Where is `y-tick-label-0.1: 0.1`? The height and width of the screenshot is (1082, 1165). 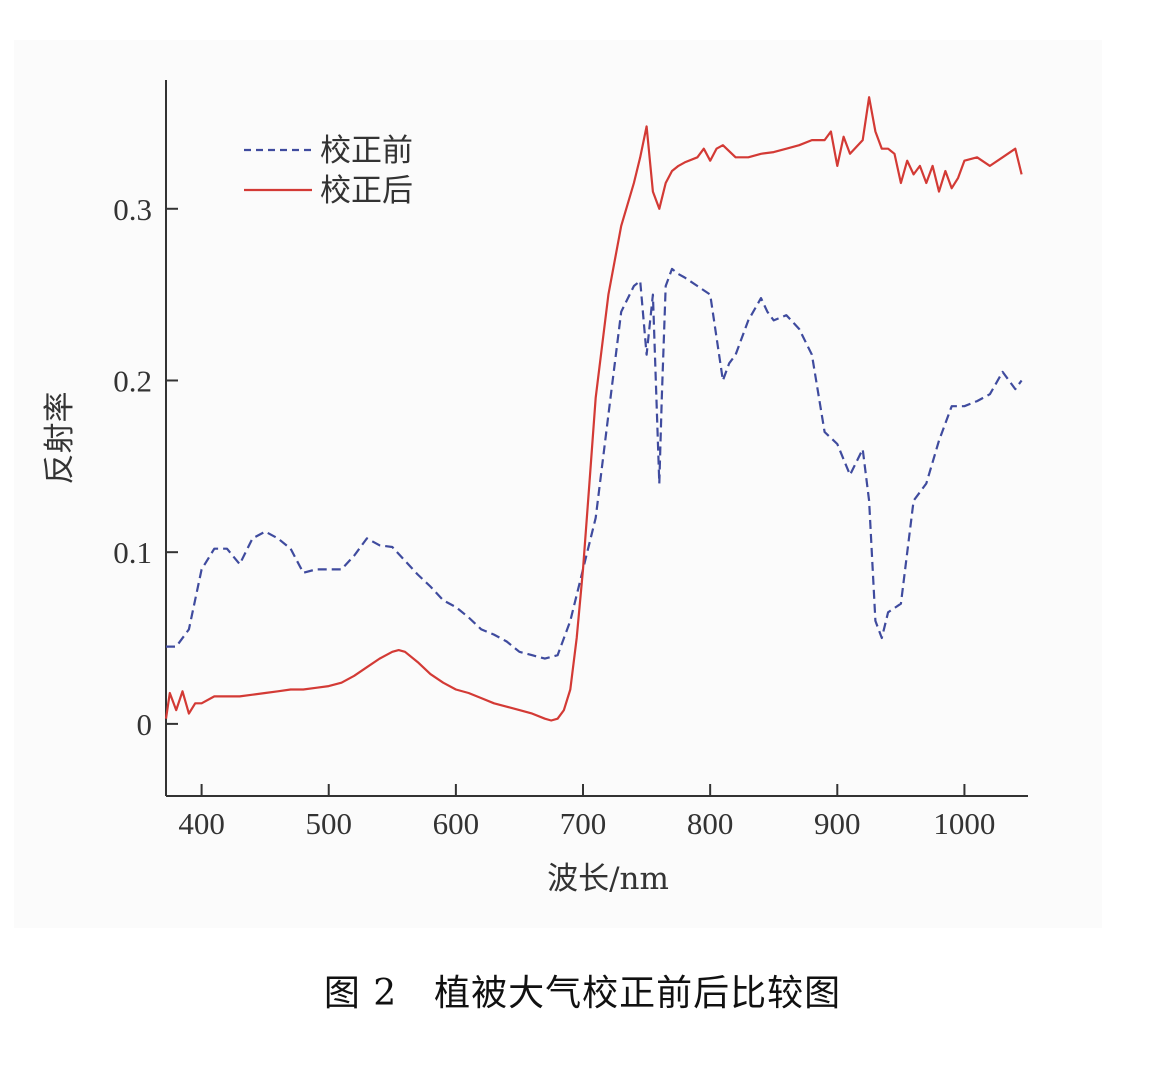
y-tick-label-0.1: 0.1 is located at coordinates (132, 552).